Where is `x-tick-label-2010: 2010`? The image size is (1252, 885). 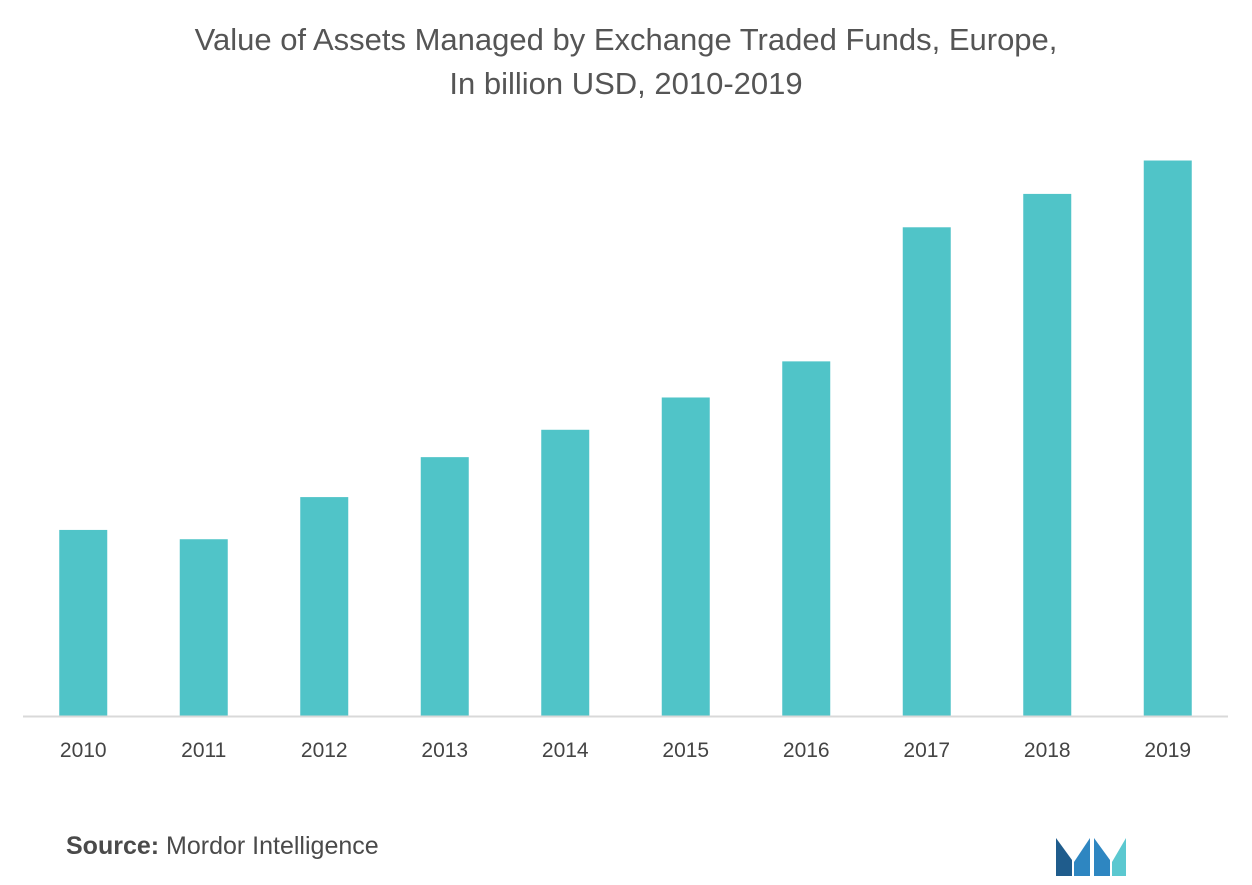
x-tick-label-2010: 2010 is located at coordinates (83, 750).